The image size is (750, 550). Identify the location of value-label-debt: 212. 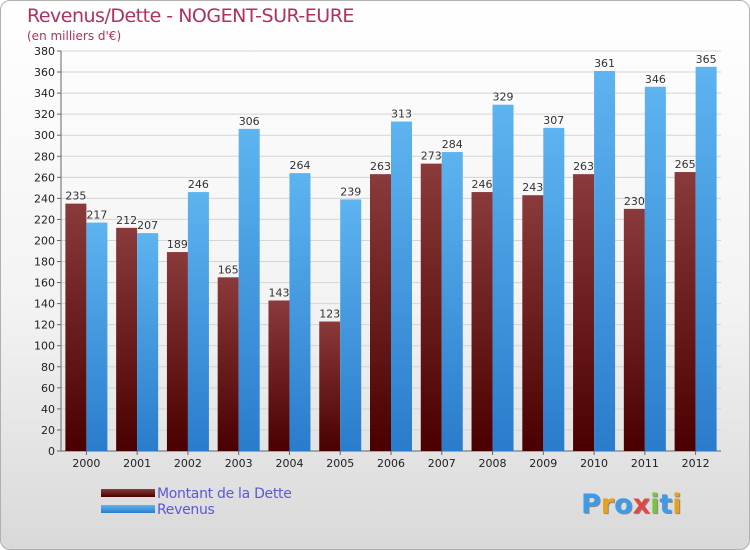
(126, 220).